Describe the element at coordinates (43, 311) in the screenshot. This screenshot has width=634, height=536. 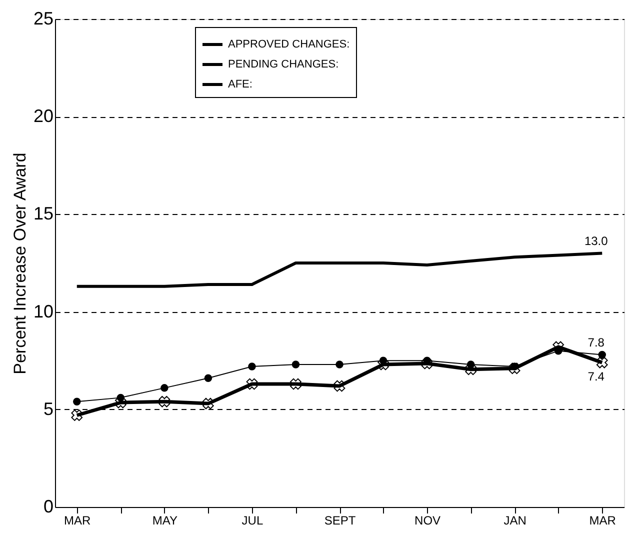
I see `y-tick-label: 10` at that location.